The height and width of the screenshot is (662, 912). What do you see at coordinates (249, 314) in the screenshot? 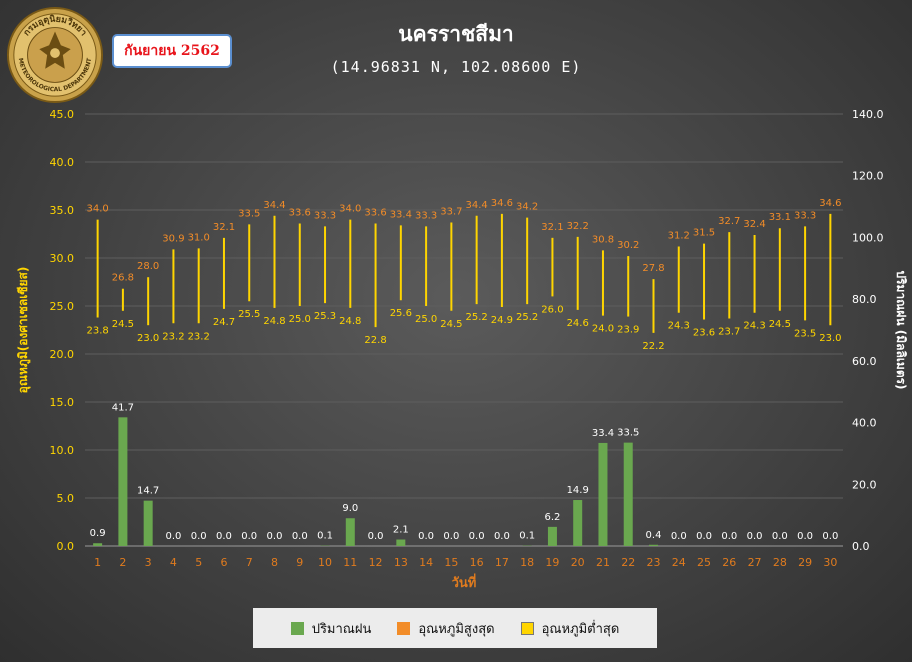
I see `tmin-value-label: 25.5` at bounding box center [249, 314].